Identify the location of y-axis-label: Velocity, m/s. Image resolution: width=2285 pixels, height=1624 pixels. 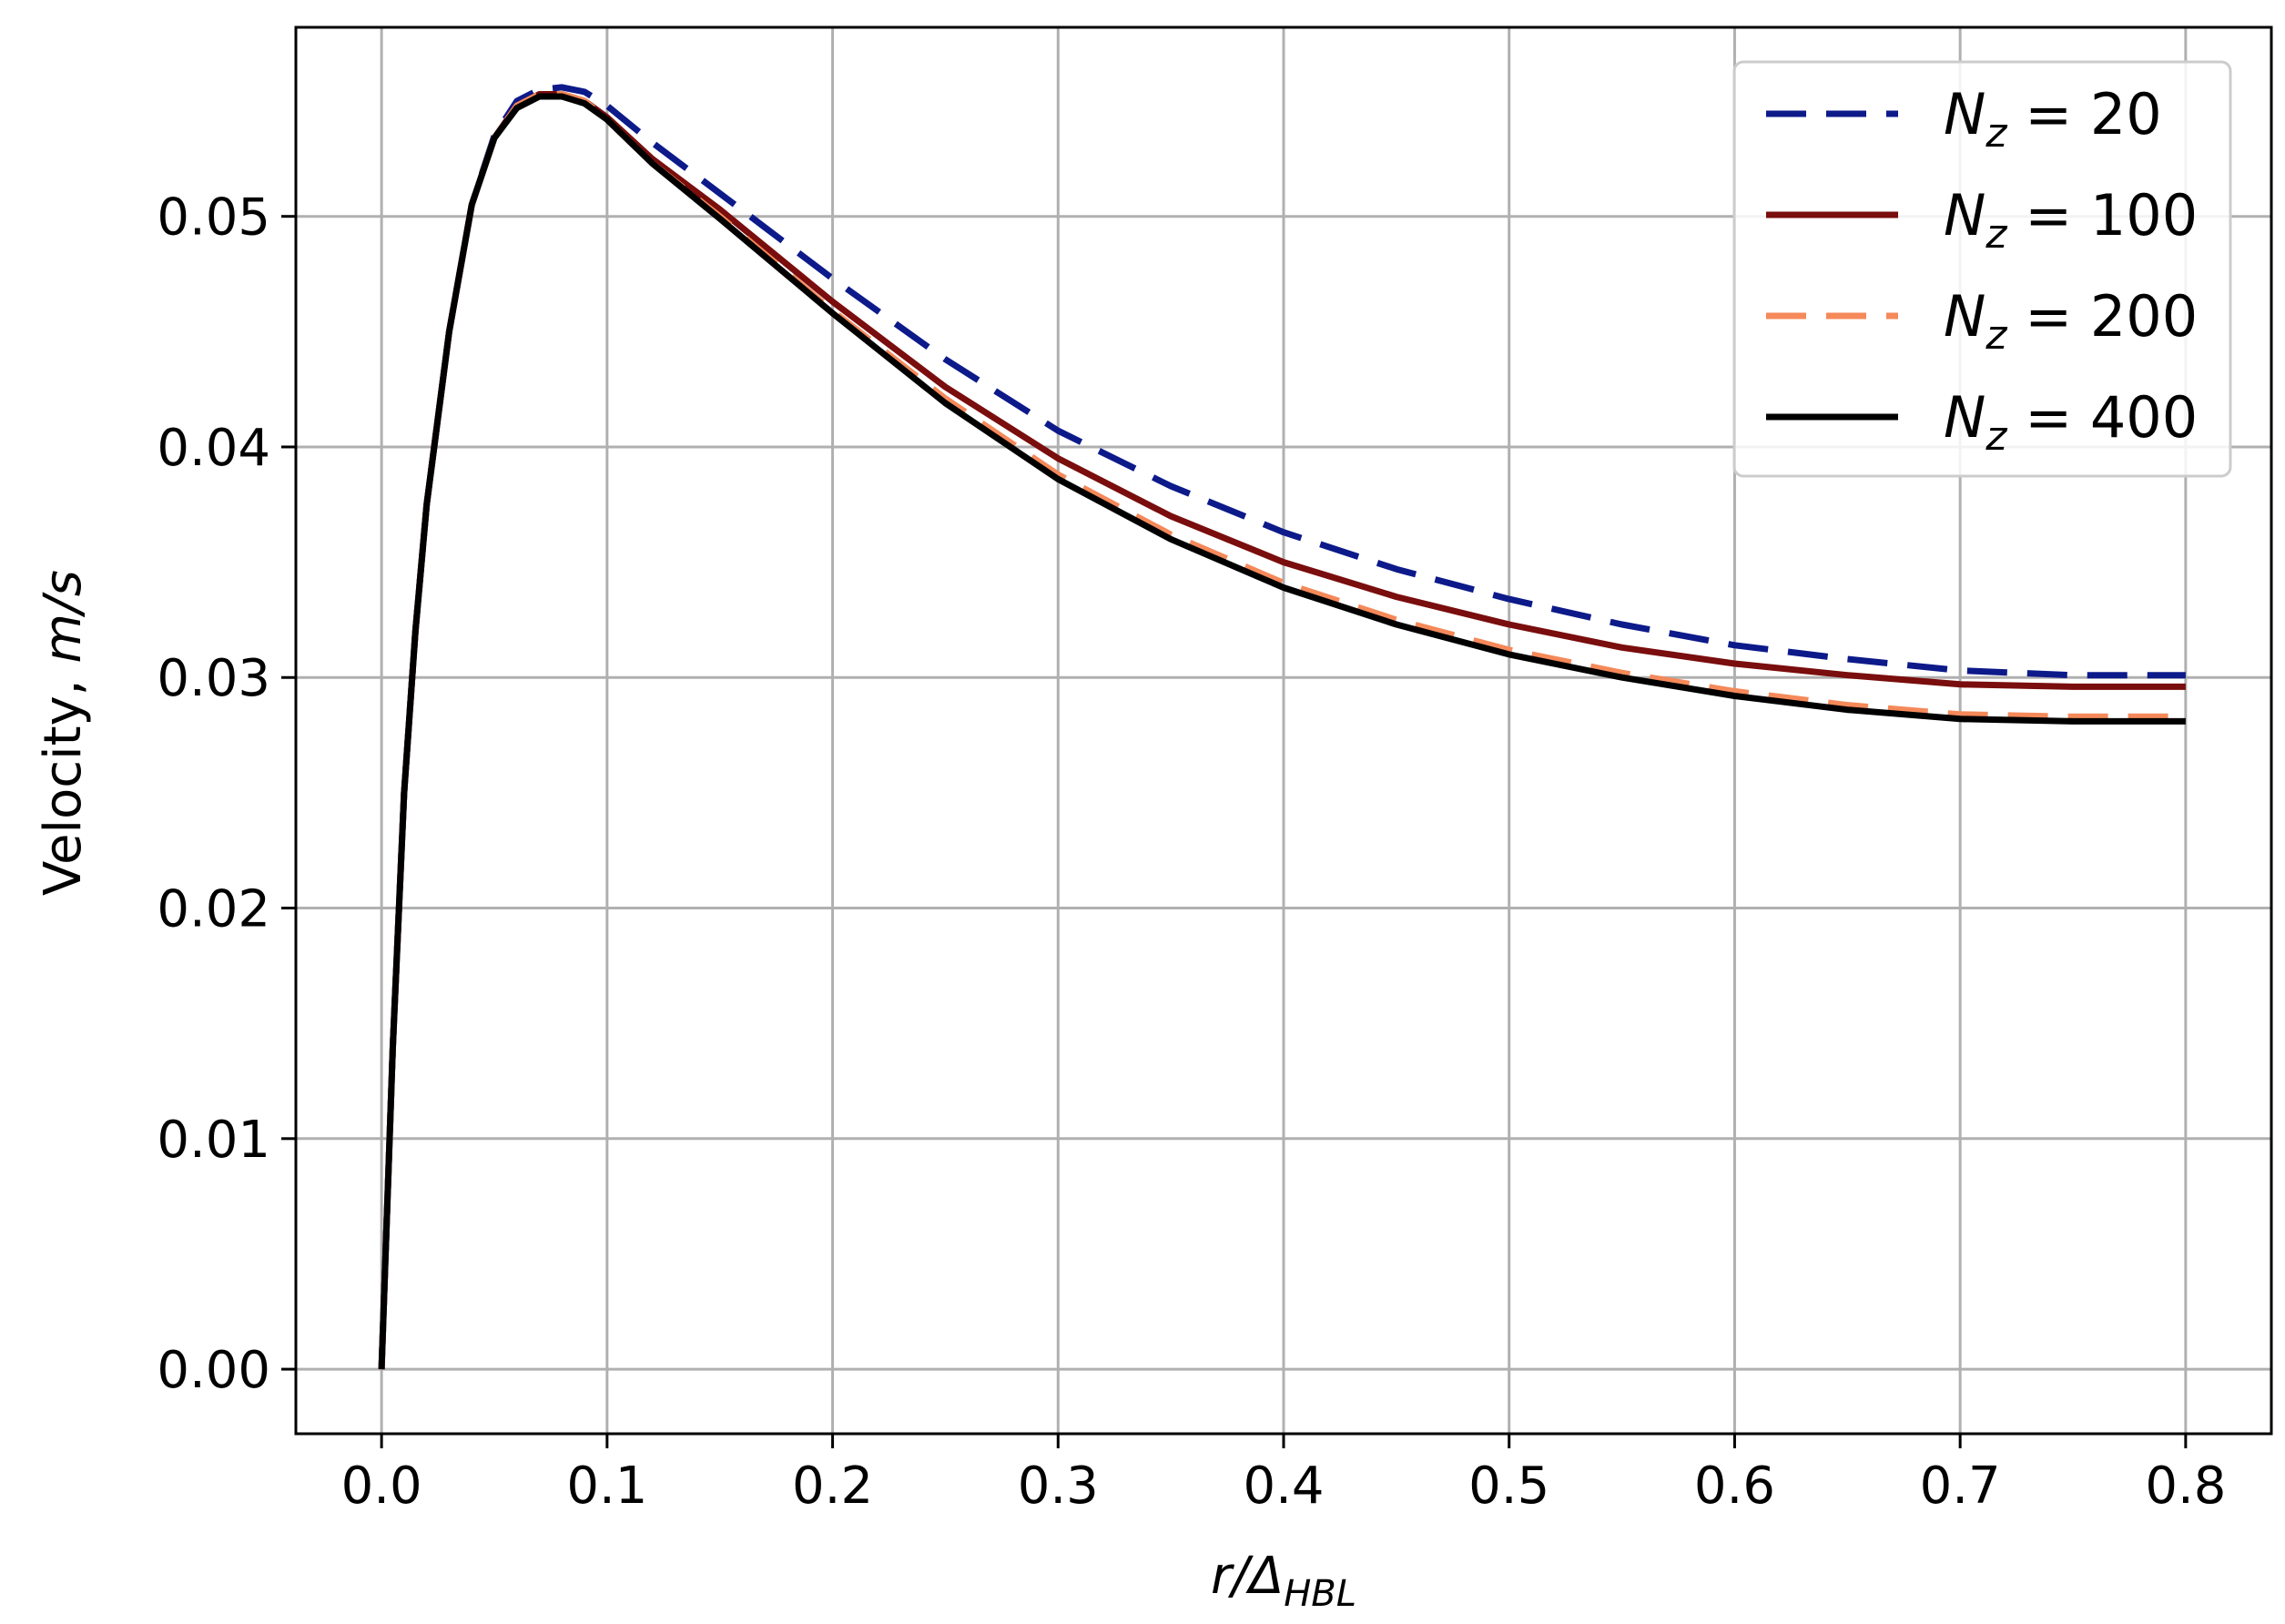
(64, 733).